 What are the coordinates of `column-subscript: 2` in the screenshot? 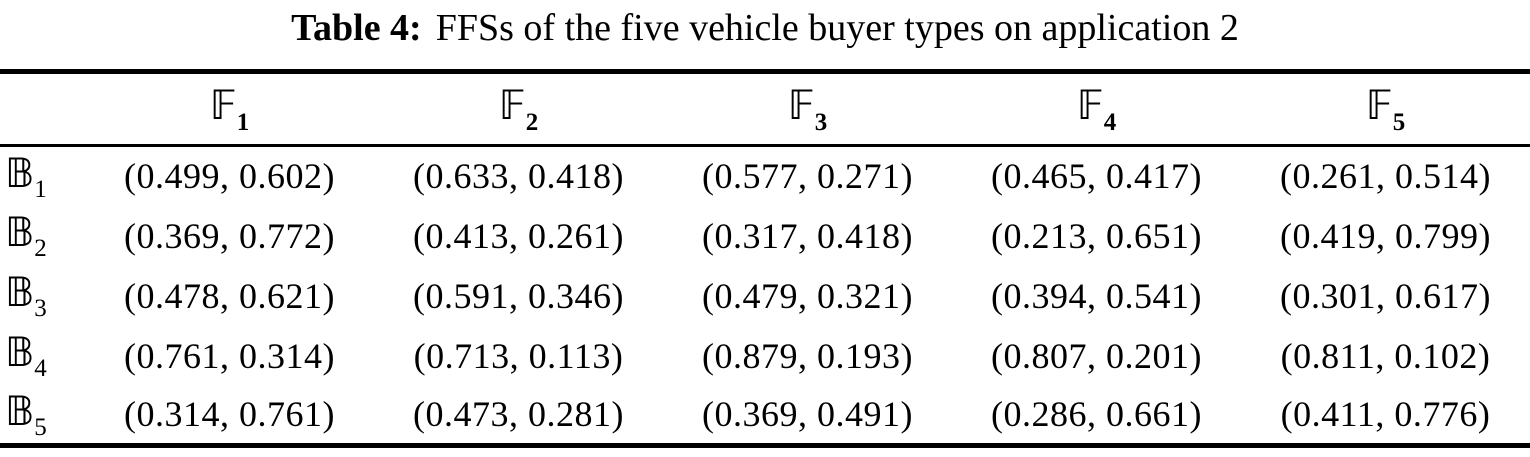 It's located at (532, 122).